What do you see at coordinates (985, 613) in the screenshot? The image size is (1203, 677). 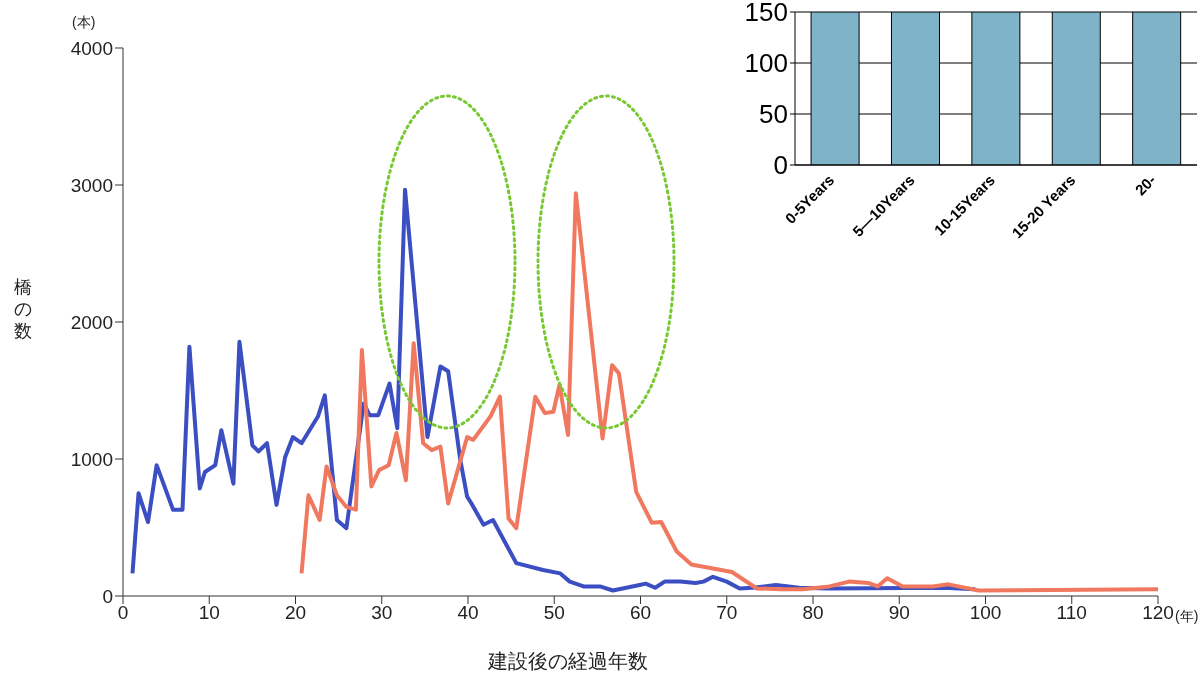 I see `x-tick-label: 100` at bounding box center [985, 613].